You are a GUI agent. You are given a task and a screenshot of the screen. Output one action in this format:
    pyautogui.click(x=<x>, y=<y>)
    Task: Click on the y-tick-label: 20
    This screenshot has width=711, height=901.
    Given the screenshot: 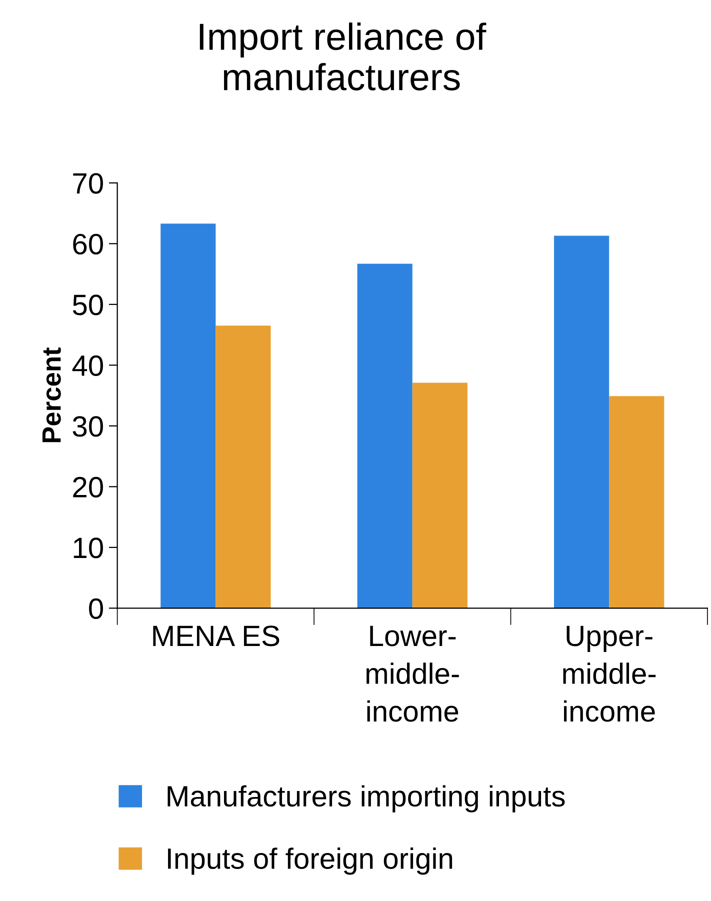 What is the action you would take?
    pyautogui.click(x=88, y=487)
    